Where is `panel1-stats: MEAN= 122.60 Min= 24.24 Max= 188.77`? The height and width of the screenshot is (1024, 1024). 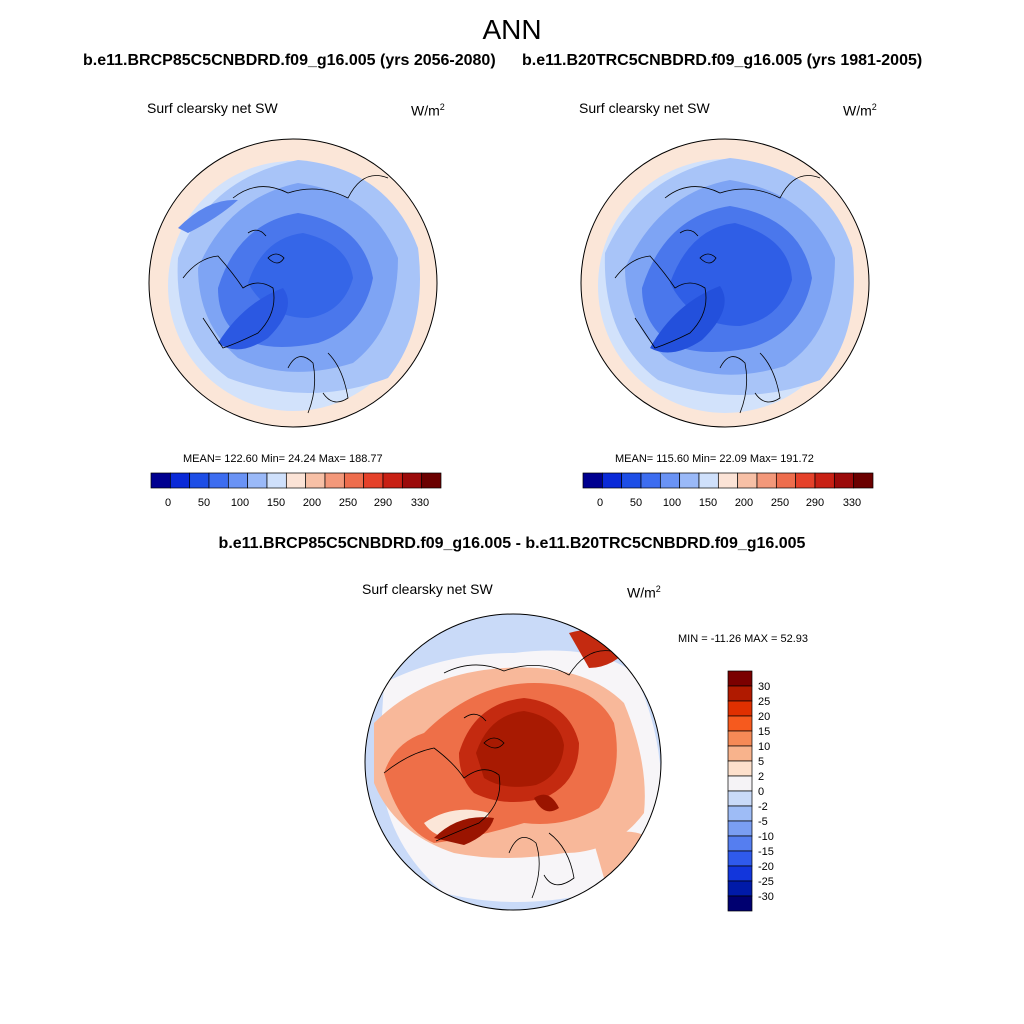 panel1-stats: MEAN= 122.60 Min= 24.24 Max= 188.77 is located at coordinates (283, 459).